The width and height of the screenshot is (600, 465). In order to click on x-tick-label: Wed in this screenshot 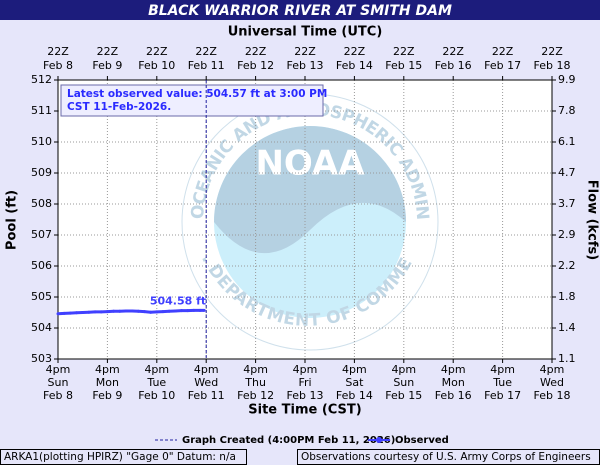, I will do `click(552, 382)`.